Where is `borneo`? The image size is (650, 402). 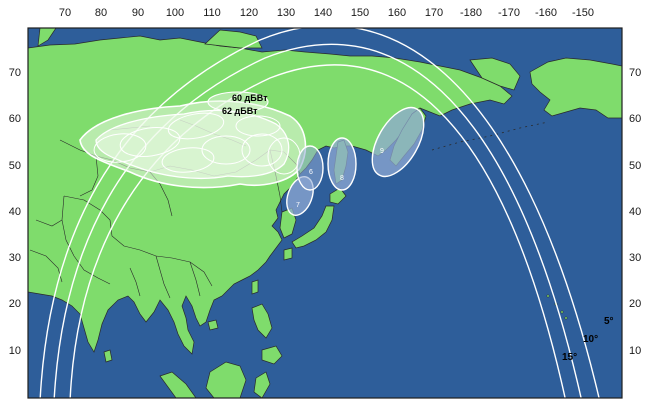 borneo is located at coordinates (226, 379).